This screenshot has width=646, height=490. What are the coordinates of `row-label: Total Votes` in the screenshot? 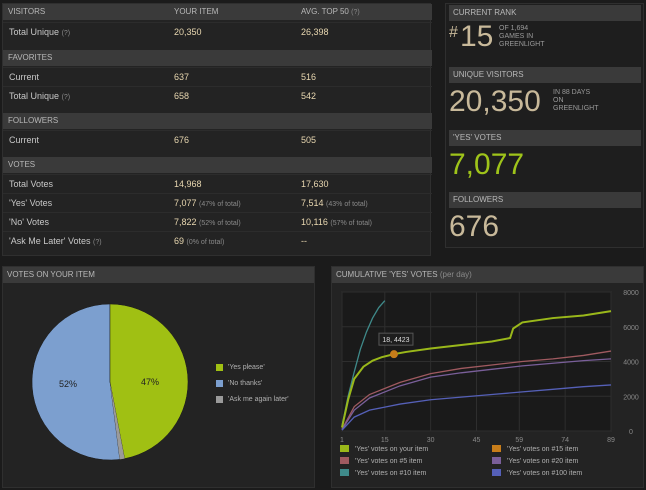 It's located at (31, 184).